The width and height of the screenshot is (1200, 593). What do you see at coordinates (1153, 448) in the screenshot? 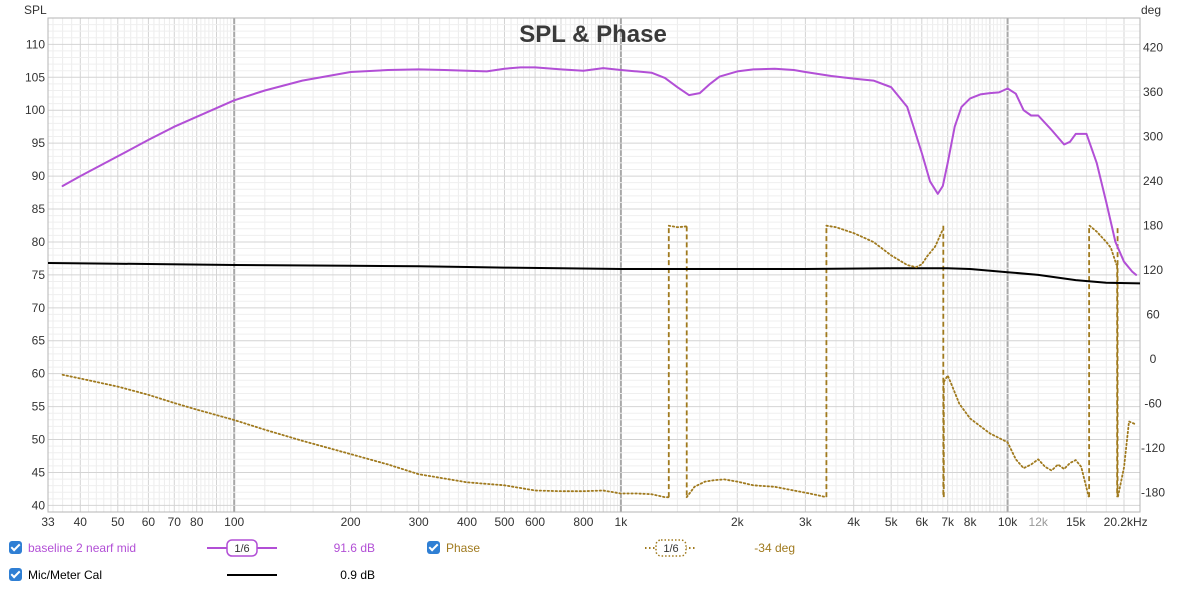
I see `y2-tick-label: -120` at bounding box center [1153, 448].